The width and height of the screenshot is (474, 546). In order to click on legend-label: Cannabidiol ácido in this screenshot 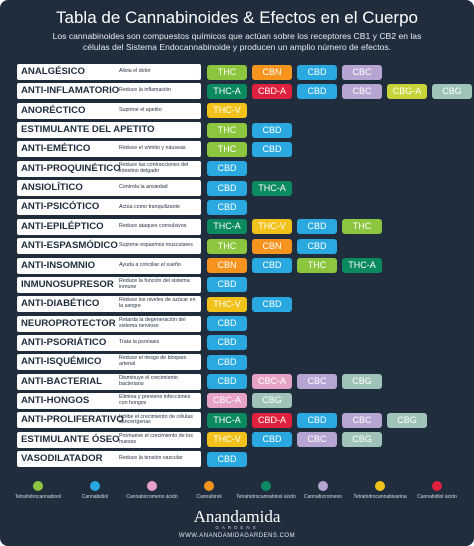, I will do `click(437, 497)`.